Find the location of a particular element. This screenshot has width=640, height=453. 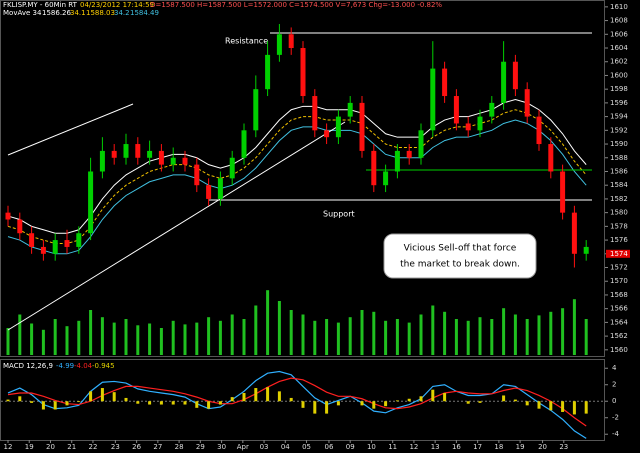

x-tick-label: 13 is located at coordinates (435, 447).